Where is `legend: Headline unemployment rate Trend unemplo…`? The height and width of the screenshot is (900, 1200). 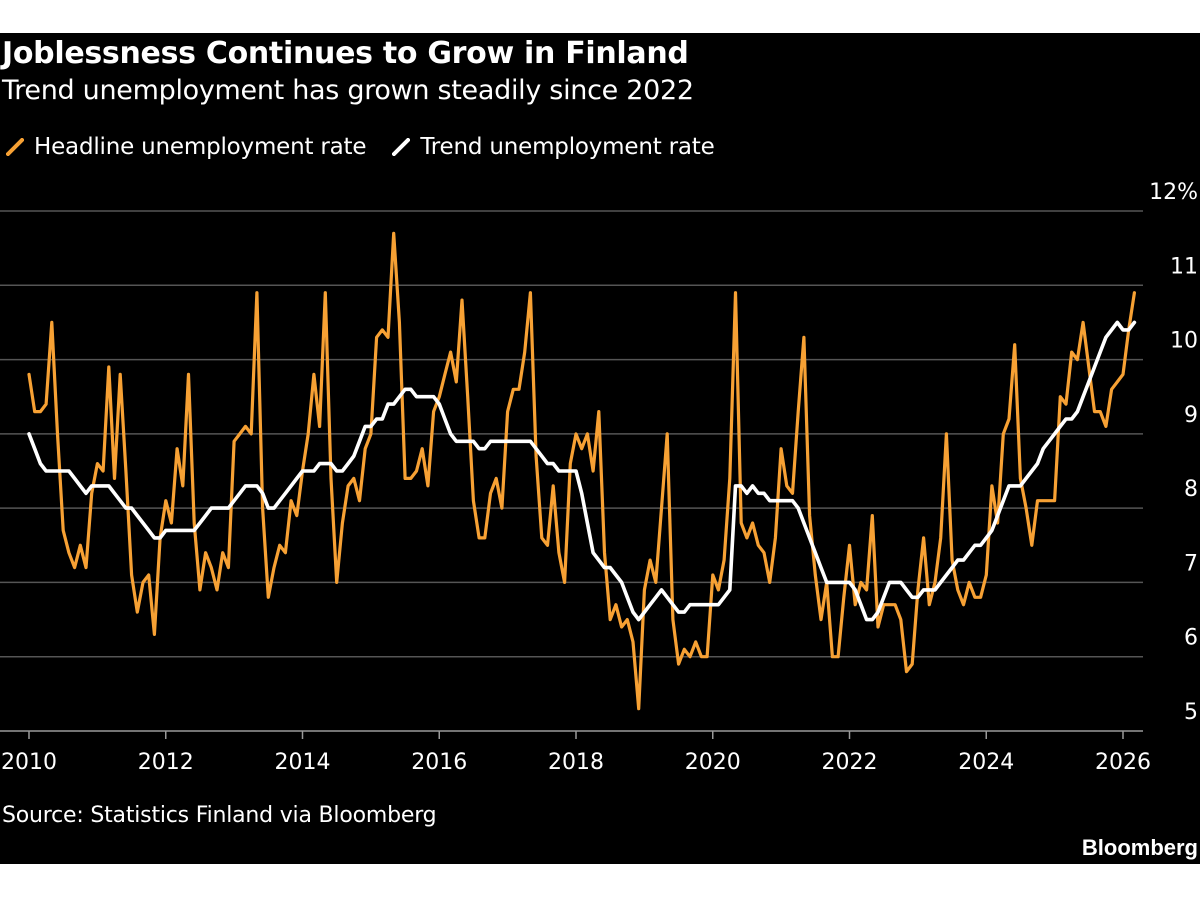
legend: Headline unemployment rate Trend unemplo… is located at coordinates (373, 147).